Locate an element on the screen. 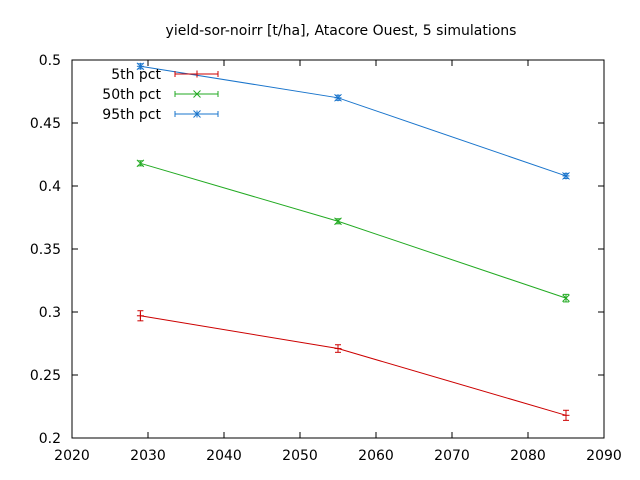 This screenshot has height=480, width=640. x-tick-label: 2090 is located at coordinates (604, 456).